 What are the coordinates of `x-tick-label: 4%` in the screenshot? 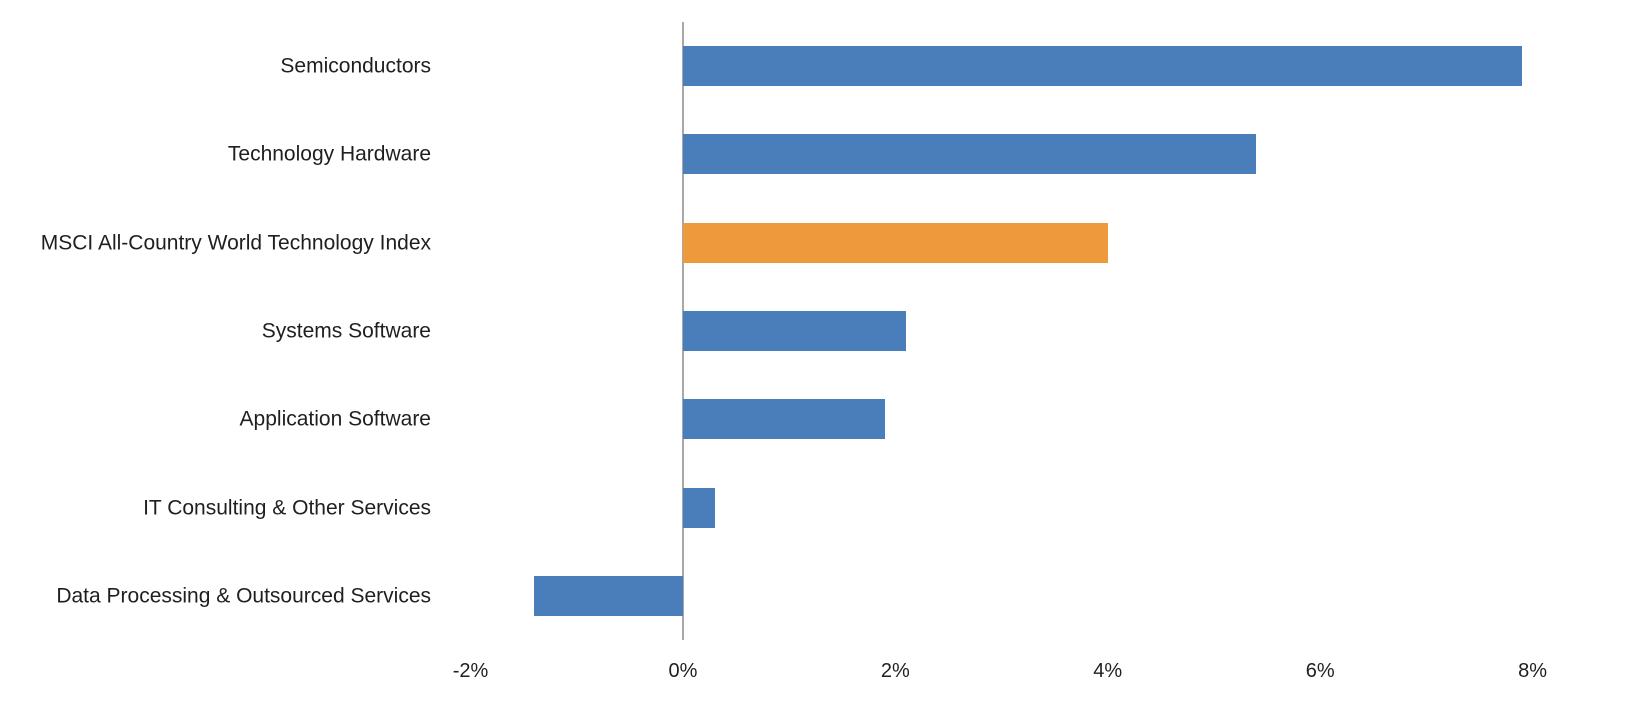 It's located at (1108, 671).